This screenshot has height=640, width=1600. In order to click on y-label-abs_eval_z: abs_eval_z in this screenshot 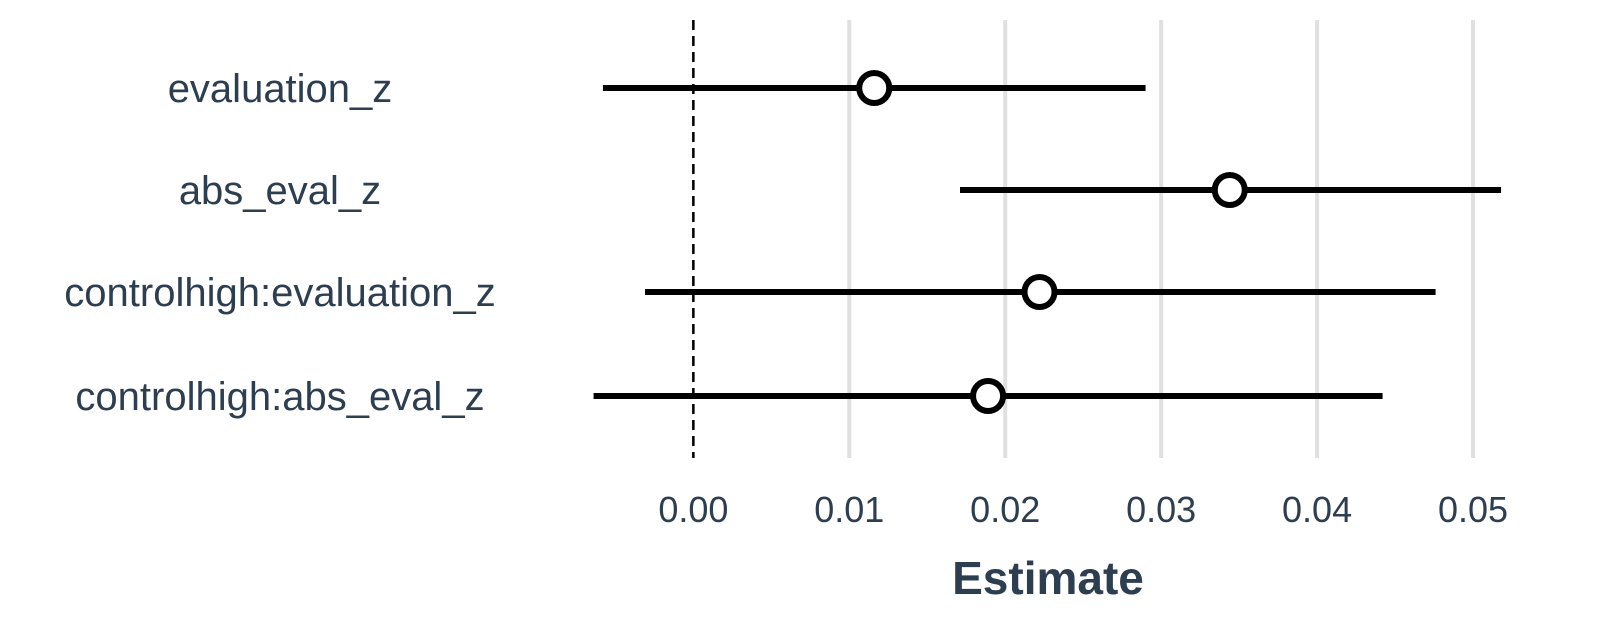, I will do `click(280, 191)`.